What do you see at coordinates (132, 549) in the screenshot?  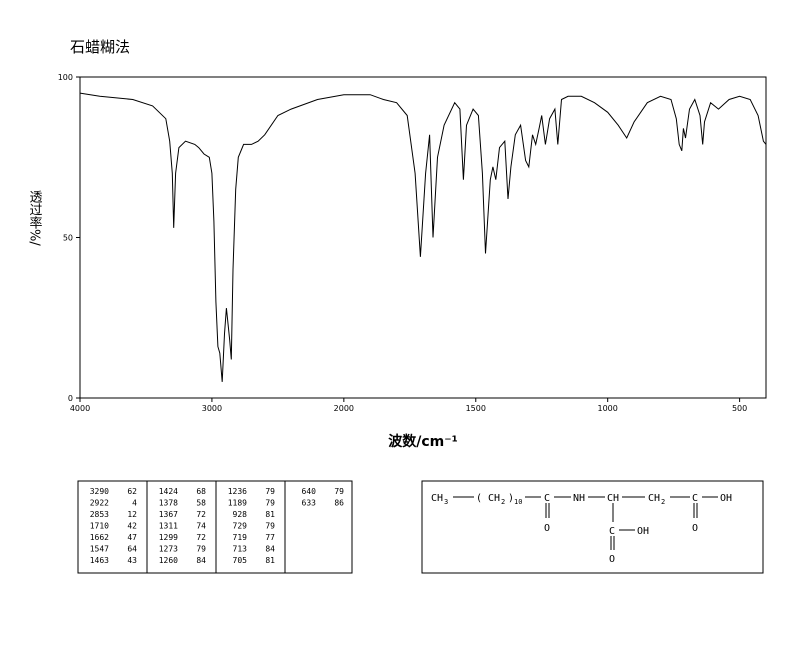 I see `peak-transmittance: 64` at bounding box center [132, 549].